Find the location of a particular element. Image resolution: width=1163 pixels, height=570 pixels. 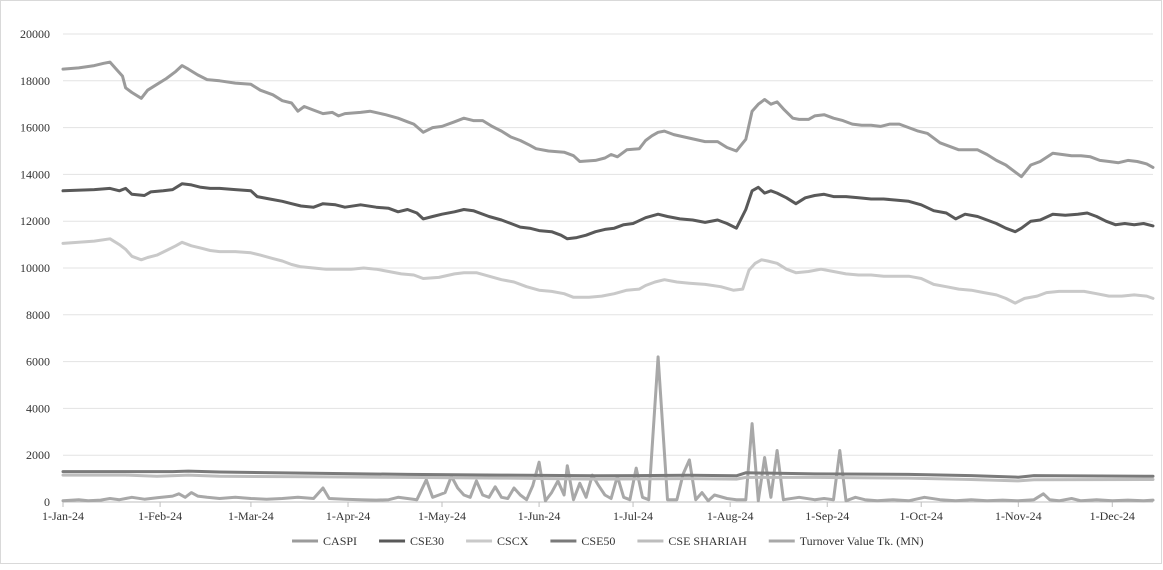

x-tick-label: 1-Aug-24 is located at coordinates (730, 516).